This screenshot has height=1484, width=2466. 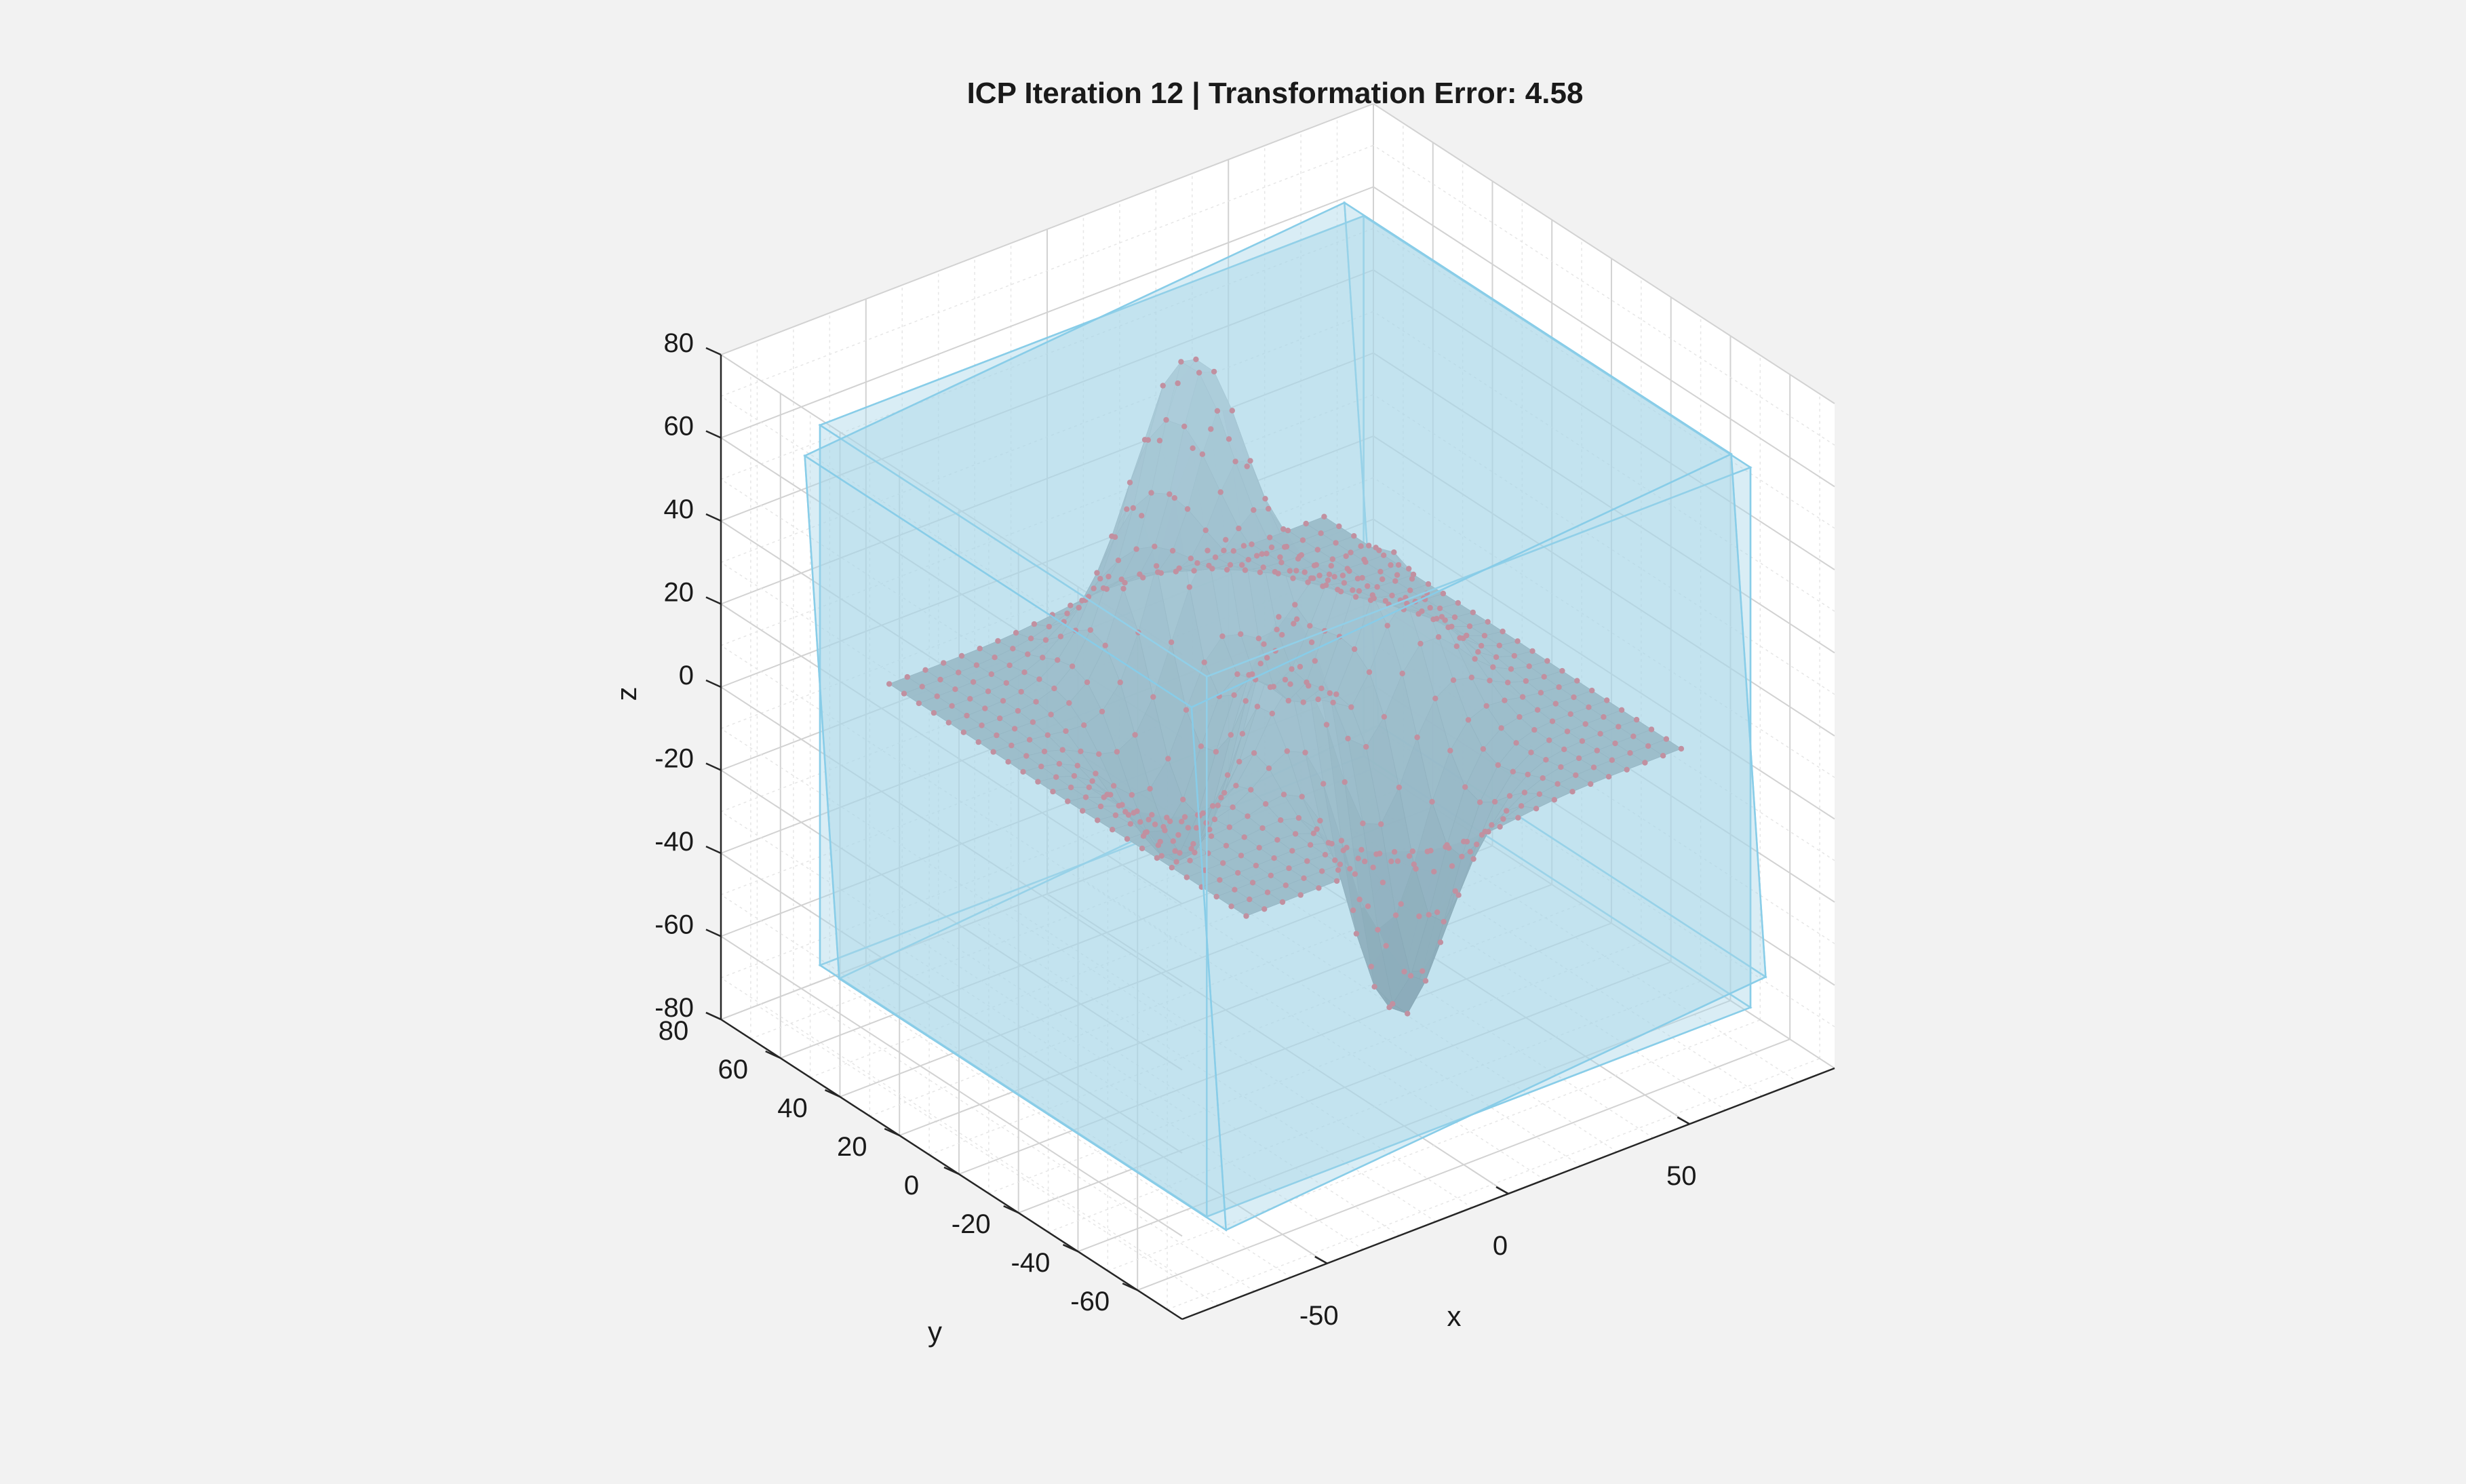 I want to click on x-tick-50-mark, so click(x=1683, y=1121).